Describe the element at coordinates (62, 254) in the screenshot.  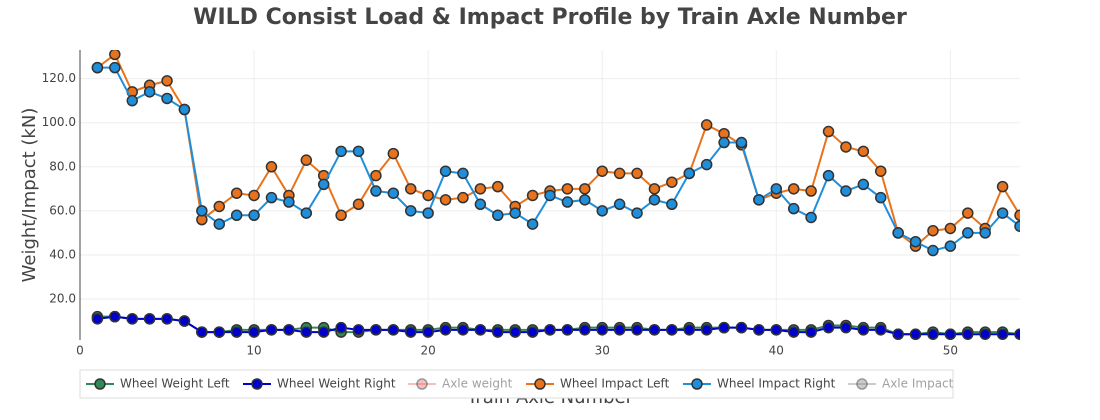
I see `y-tick-label: 40.0` at that location.